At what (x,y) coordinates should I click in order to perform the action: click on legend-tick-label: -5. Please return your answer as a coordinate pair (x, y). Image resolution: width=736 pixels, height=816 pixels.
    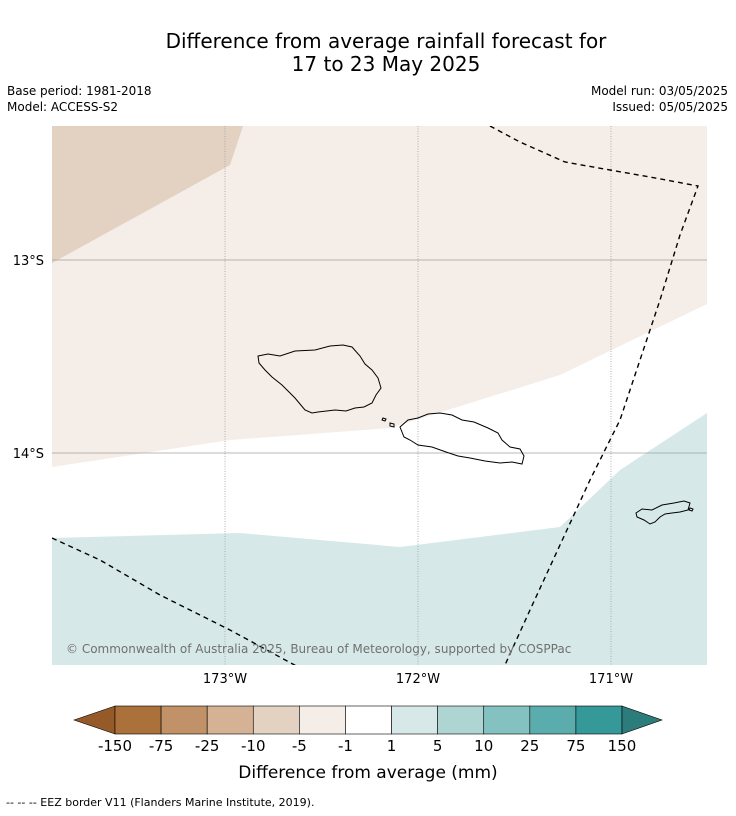
    Looking at the image, I should click on (299, 746).